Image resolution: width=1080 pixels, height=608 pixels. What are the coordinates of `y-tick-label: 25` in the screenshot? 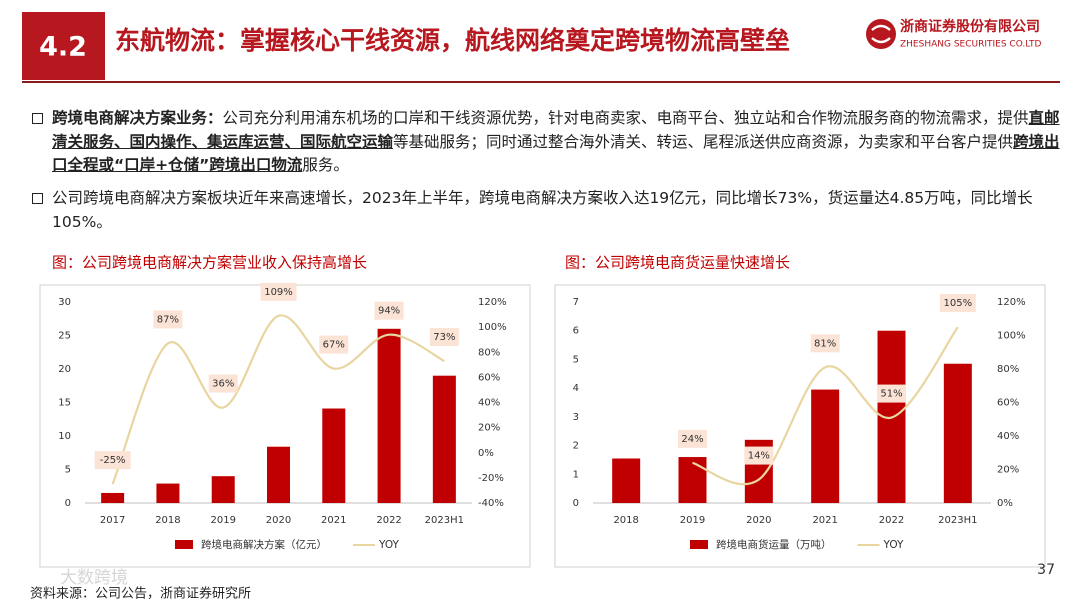 It's located at (64, 336).